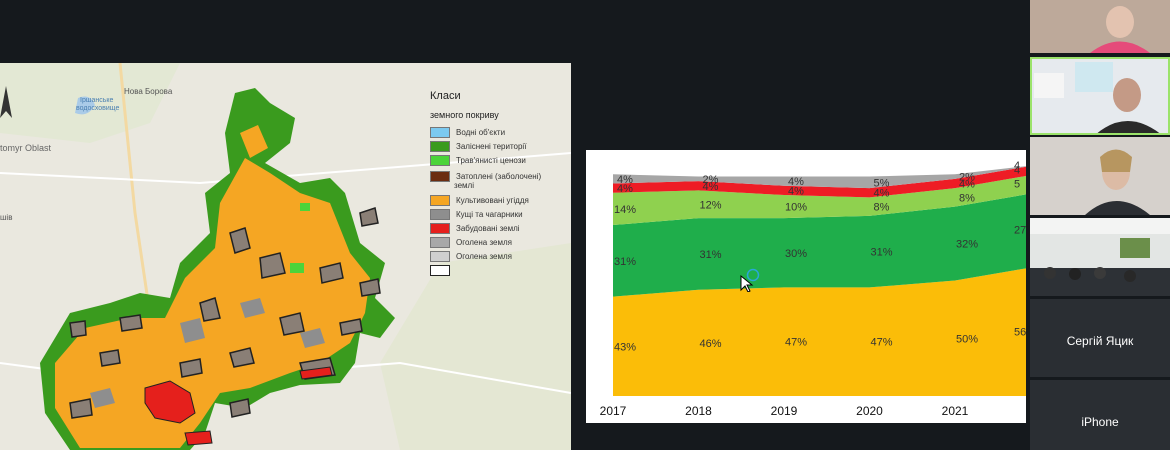 The image size is (1170, 450). What do you see at coordinates (6, 217) in the screenshot?
I see `map-label-partial: шів` at bounding box center [6, 217].